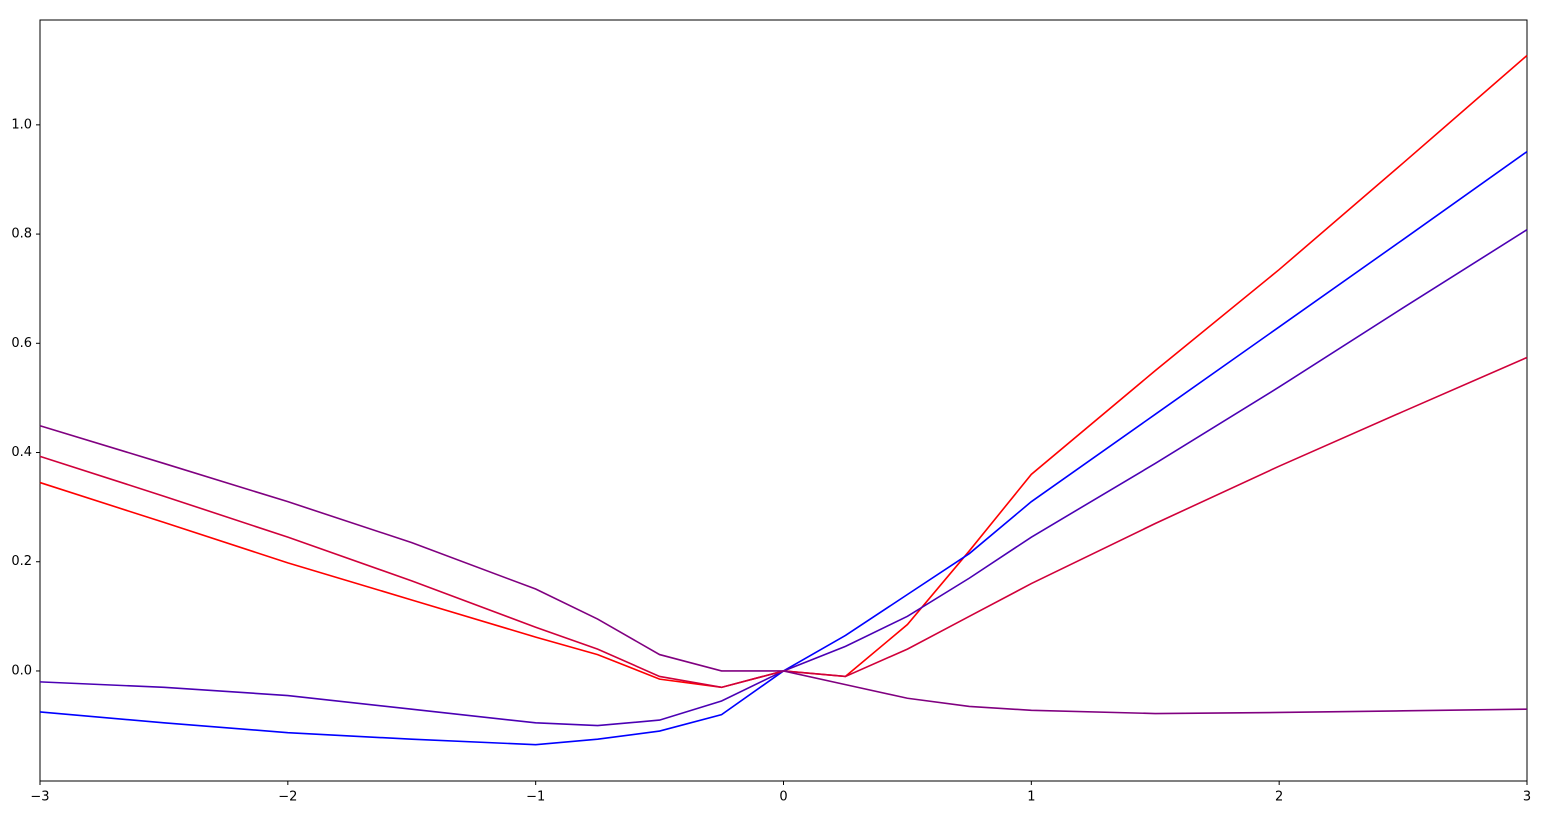 The image size is (1545, 818). Describe the element at coordinates (21, 234) in the screenshot. I see `y-tick-label: 0.8` at that location.